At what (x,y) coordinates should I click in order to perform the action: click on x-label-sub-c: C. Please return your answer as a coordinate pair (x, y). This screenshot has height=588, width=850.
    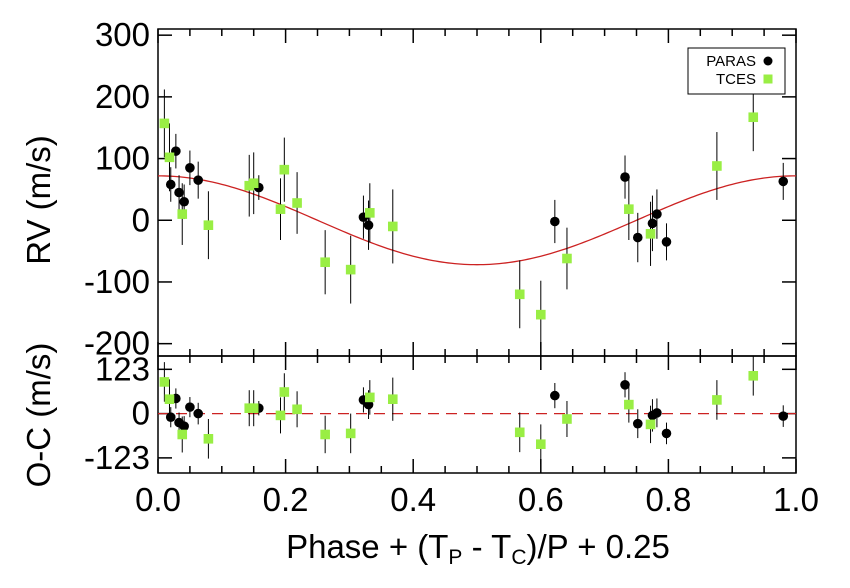
    Looking at the image, I should click on (518, 557).